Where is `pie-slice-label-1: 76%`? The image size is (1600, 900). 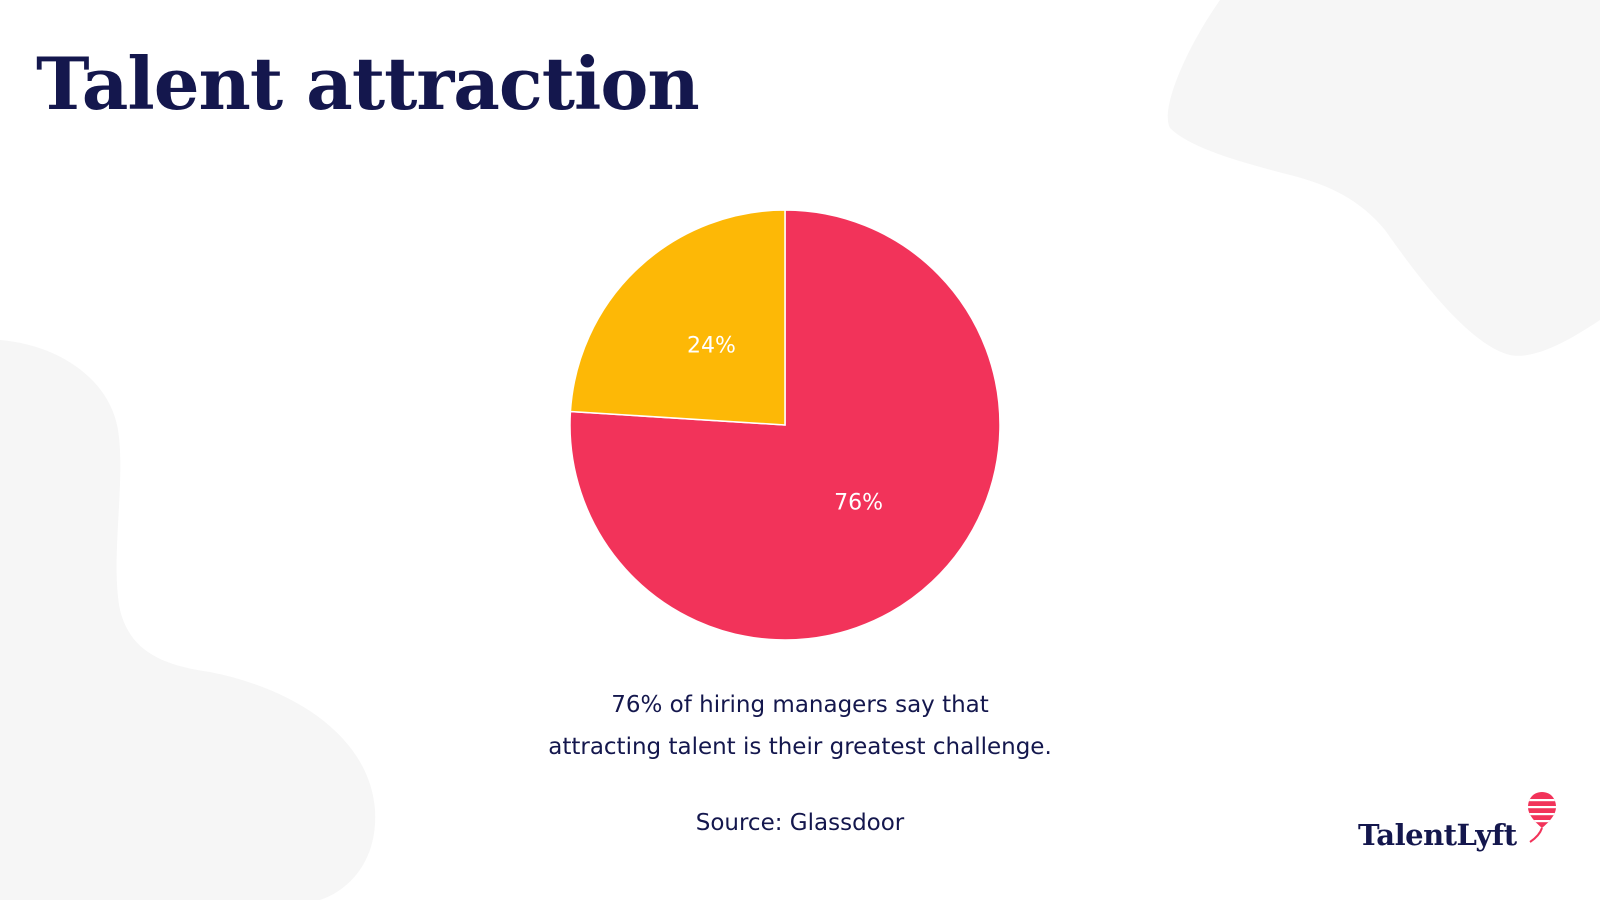
pie-slice-label-1: 76% is located at coordinates (858, 502).